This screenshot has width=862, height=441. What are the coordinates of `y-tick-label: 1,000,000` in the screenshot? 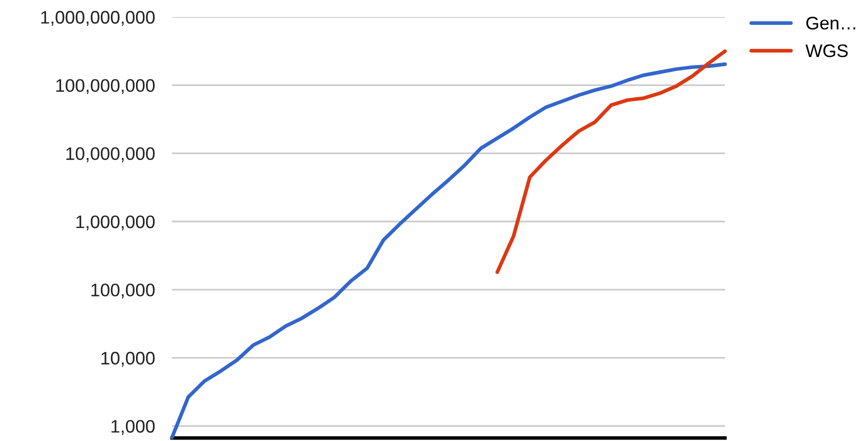 It's located at (115, 222).